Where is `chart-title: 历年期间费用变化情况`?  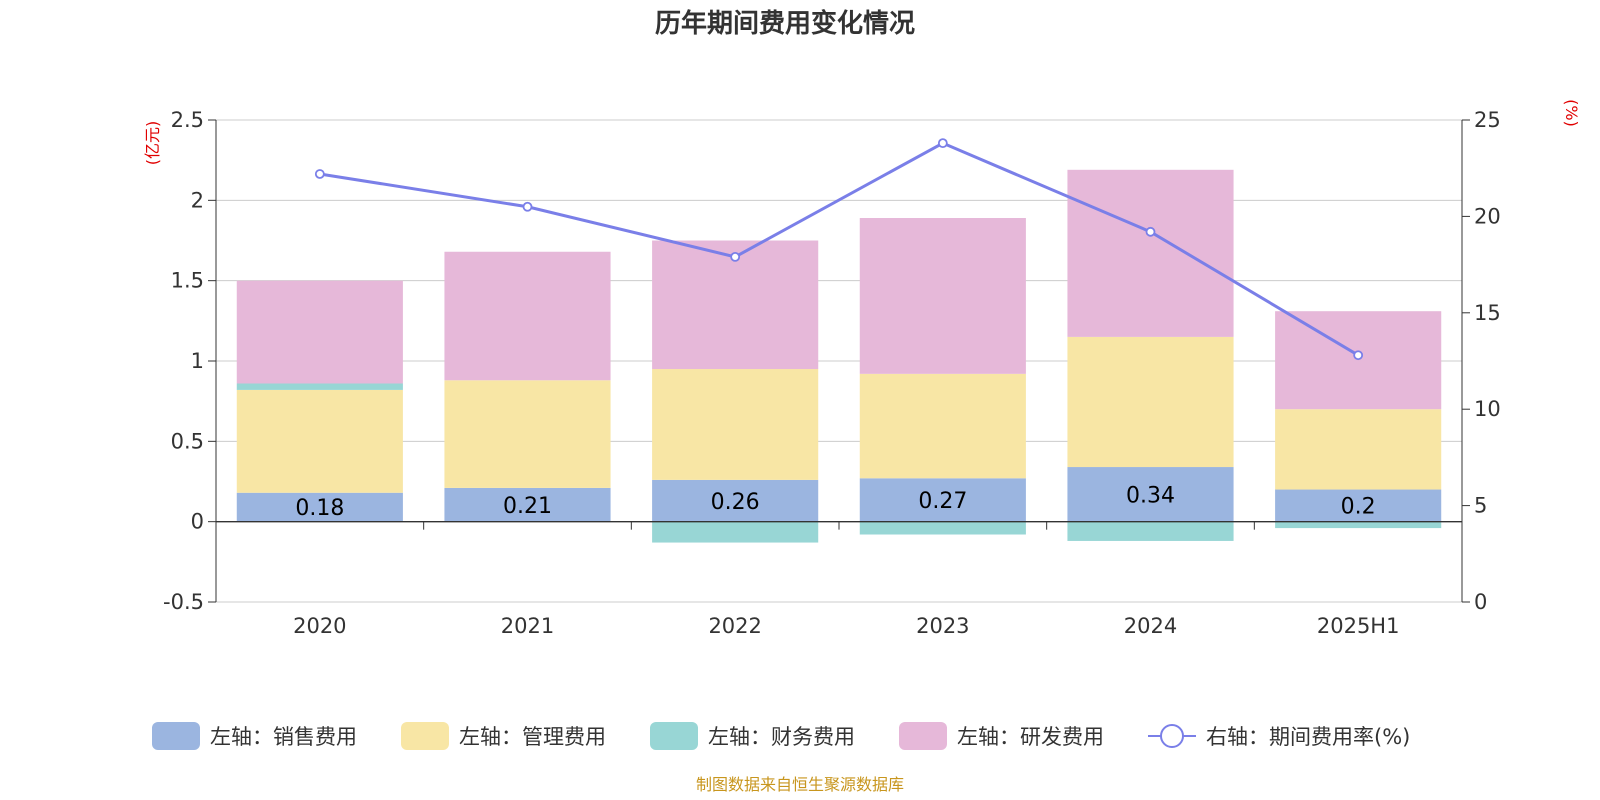
chart-title: 历年期间费用变化情况 is located at coordinates (785, 23).